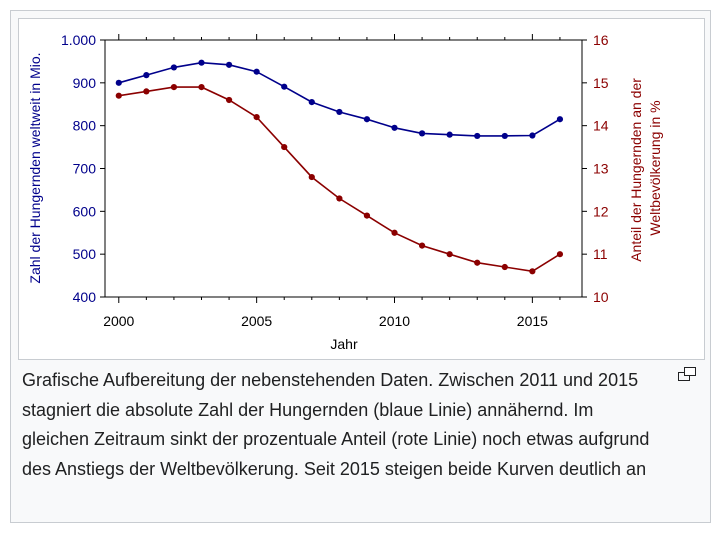 The image size is (723, 533). Describe the element at coordinates (601, 40) in the screenshot. I see `y-right-tick-label: 16` at that location.